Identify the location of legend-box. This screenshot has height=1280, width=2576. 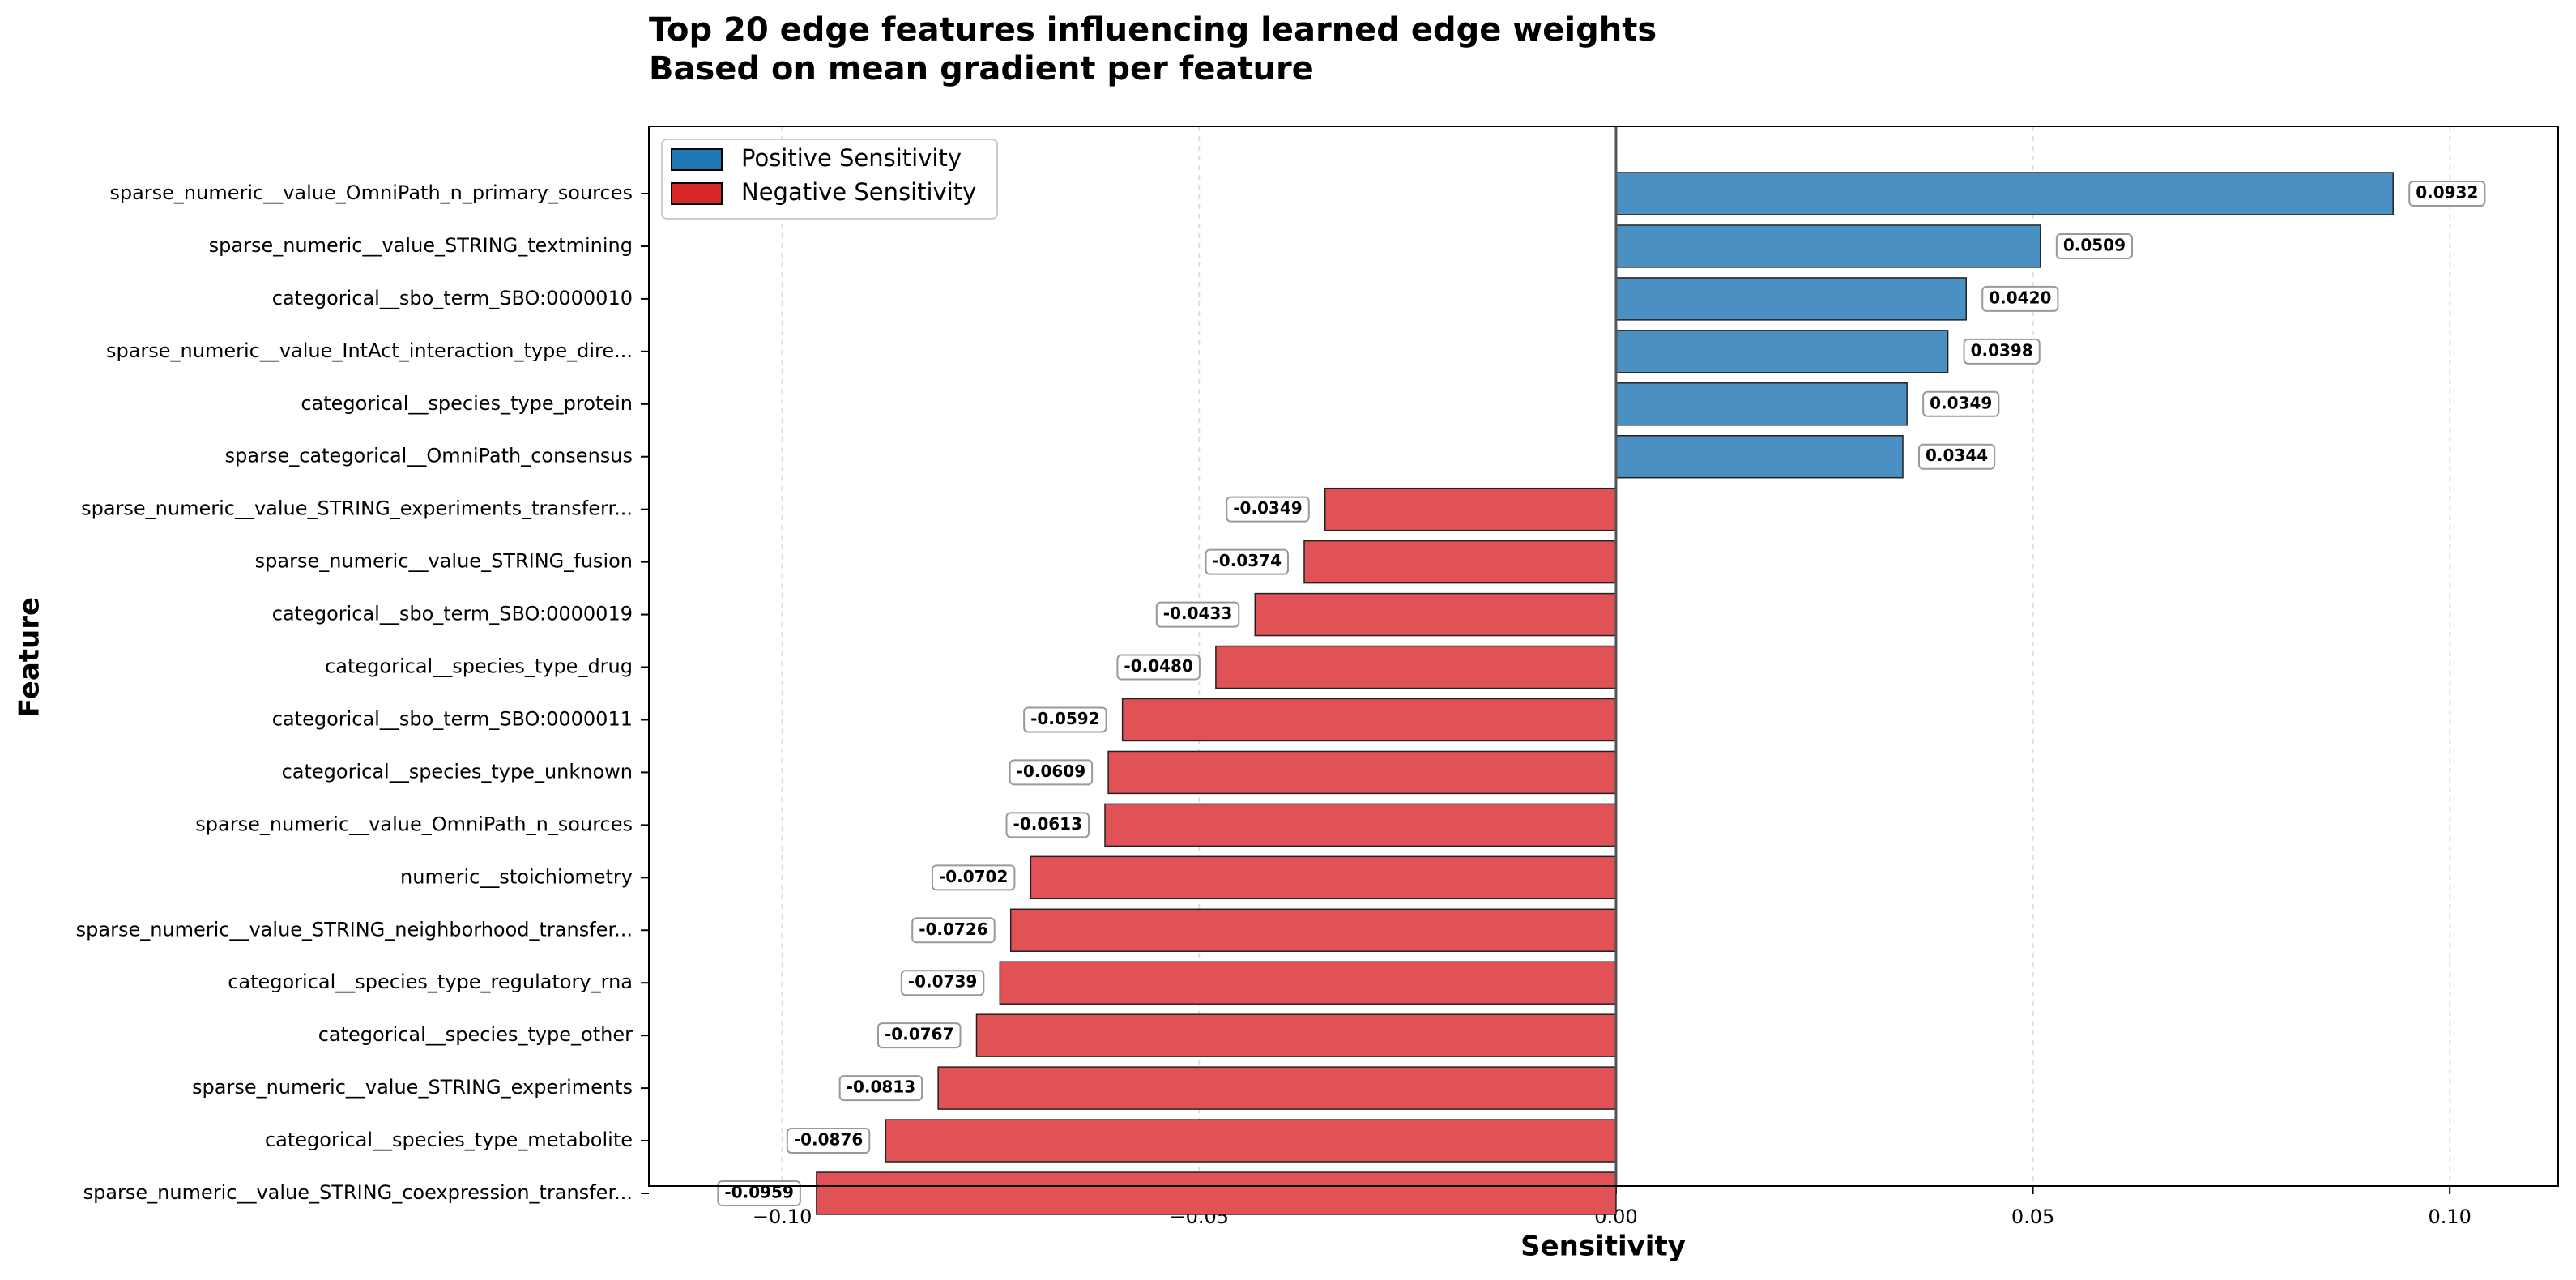
(830, 179).